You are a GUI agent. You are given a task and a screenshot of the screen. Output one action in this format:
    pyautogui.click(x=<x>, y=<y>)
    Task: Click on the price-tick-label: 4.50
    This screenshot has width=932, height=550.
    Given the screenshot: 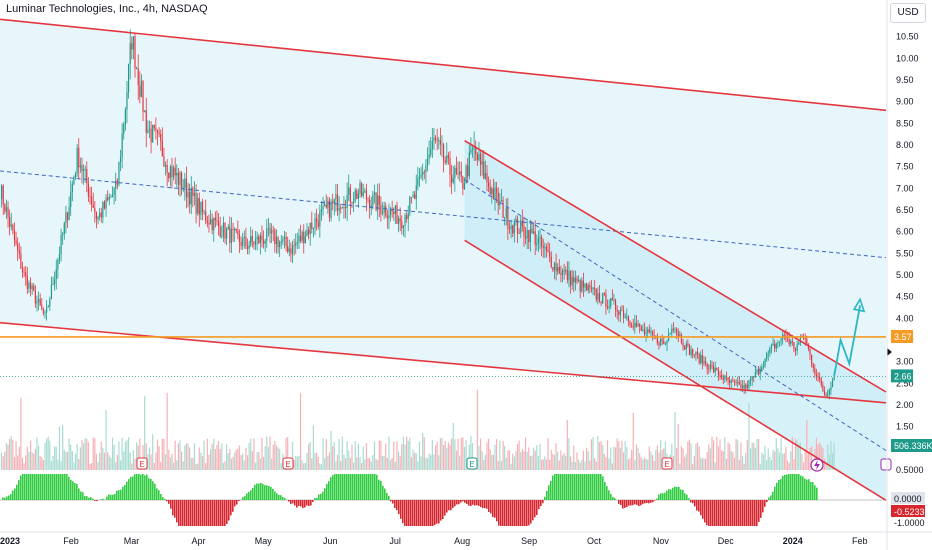 What is the action you would take?
    pyautogui.click(x=905, y=297)
    